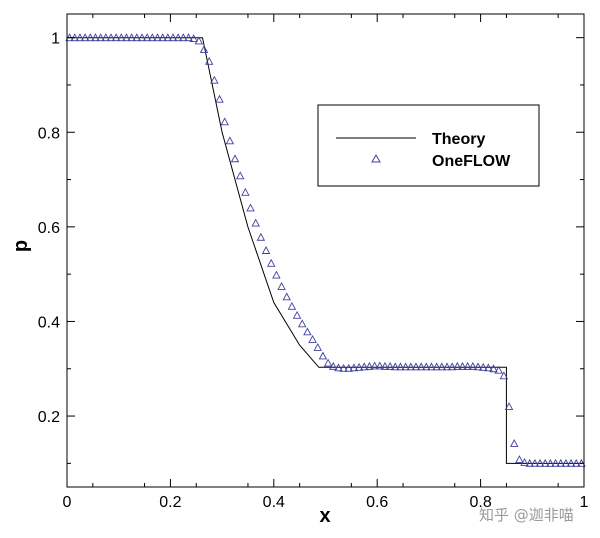 The height and width of the screenshot is (538, 600). What do you see at coordinates (49, 417) in the screenshot?
I see `y-tick-label: 0.2` at bounding box center [49, 417].